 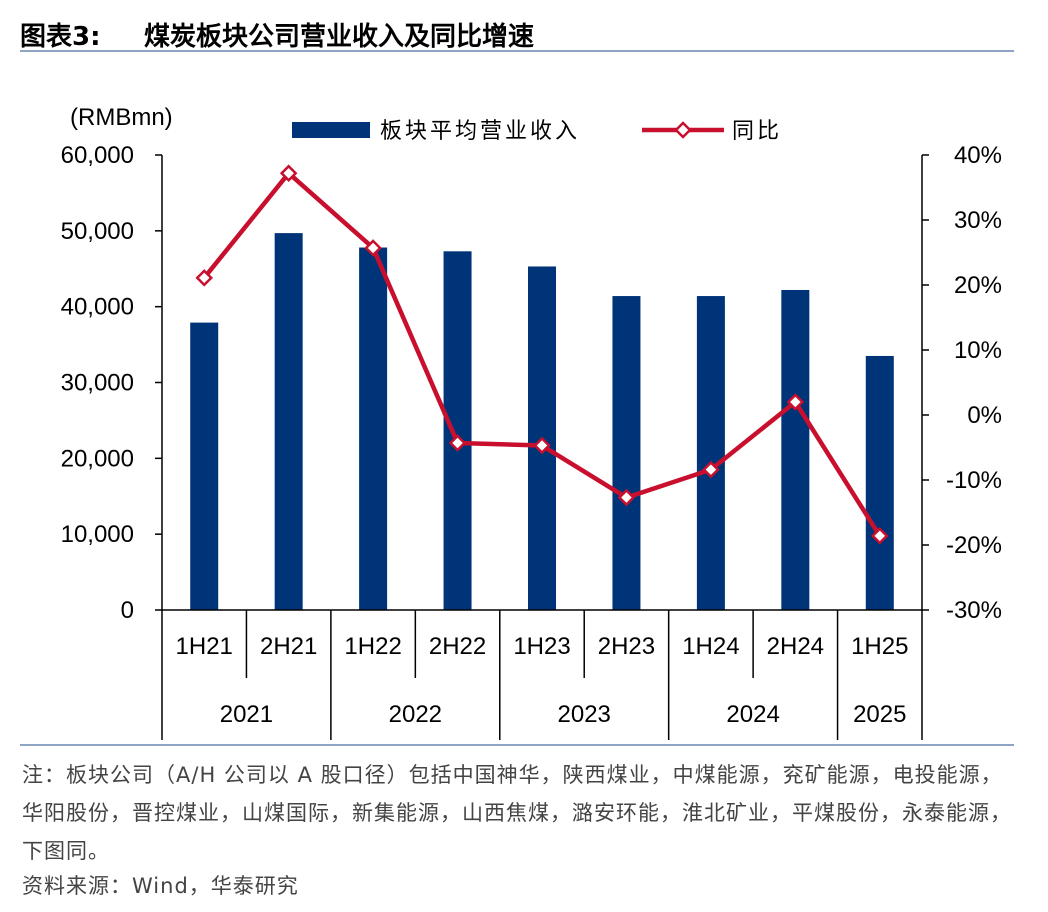 What do you see at coordinates (480, 131) in the screenshot?
I see `legend-bar-label: 板块平均营业收入` at bounding box center [480, 131].